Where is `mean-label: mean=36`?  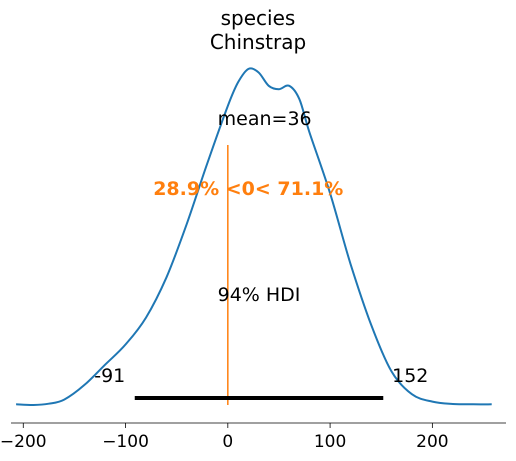 mean-label: mean=36 is located at coordinates (265, 119).